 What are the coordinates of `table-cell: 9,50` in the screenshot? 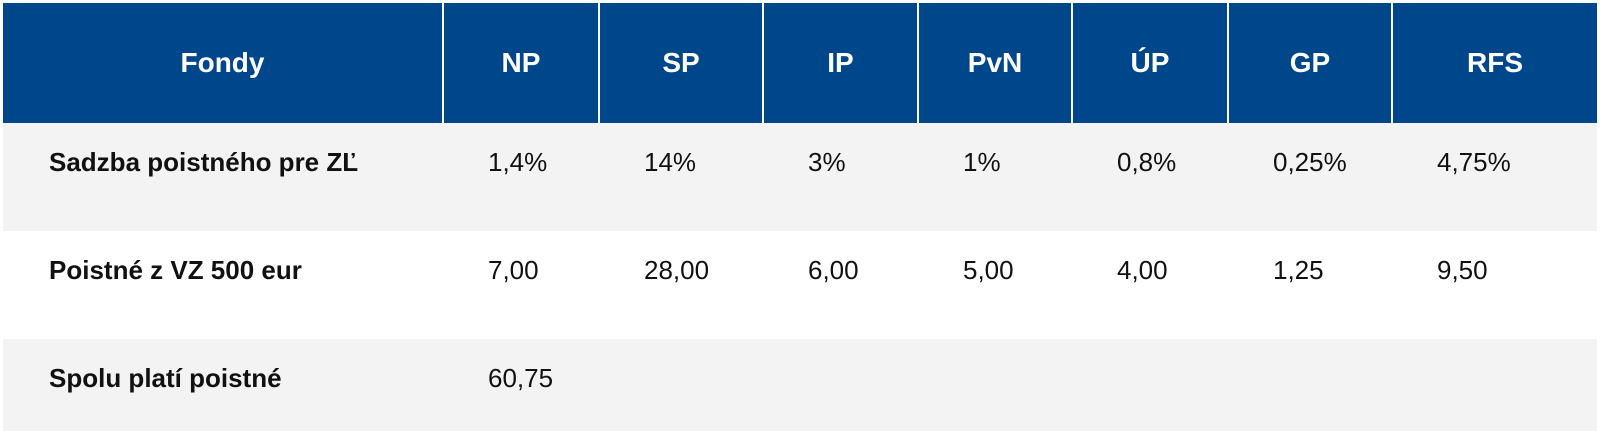 It's located at (1462, 270).